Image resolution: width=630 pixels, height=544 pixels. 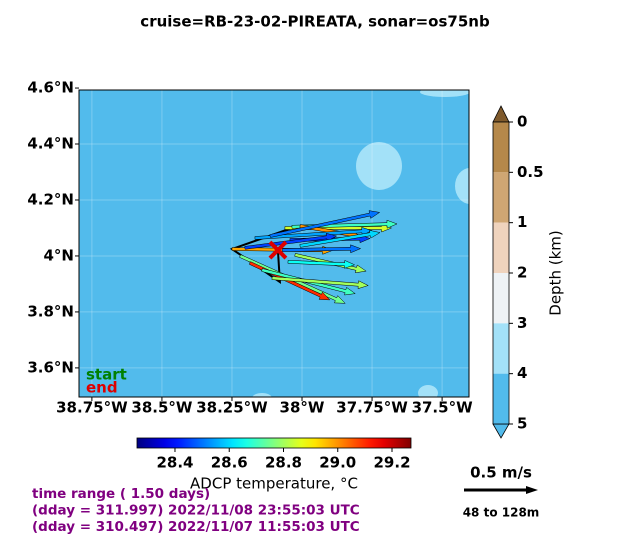 I want to click on x-tick-label: 38.75°W, so click(x=92, y=408).